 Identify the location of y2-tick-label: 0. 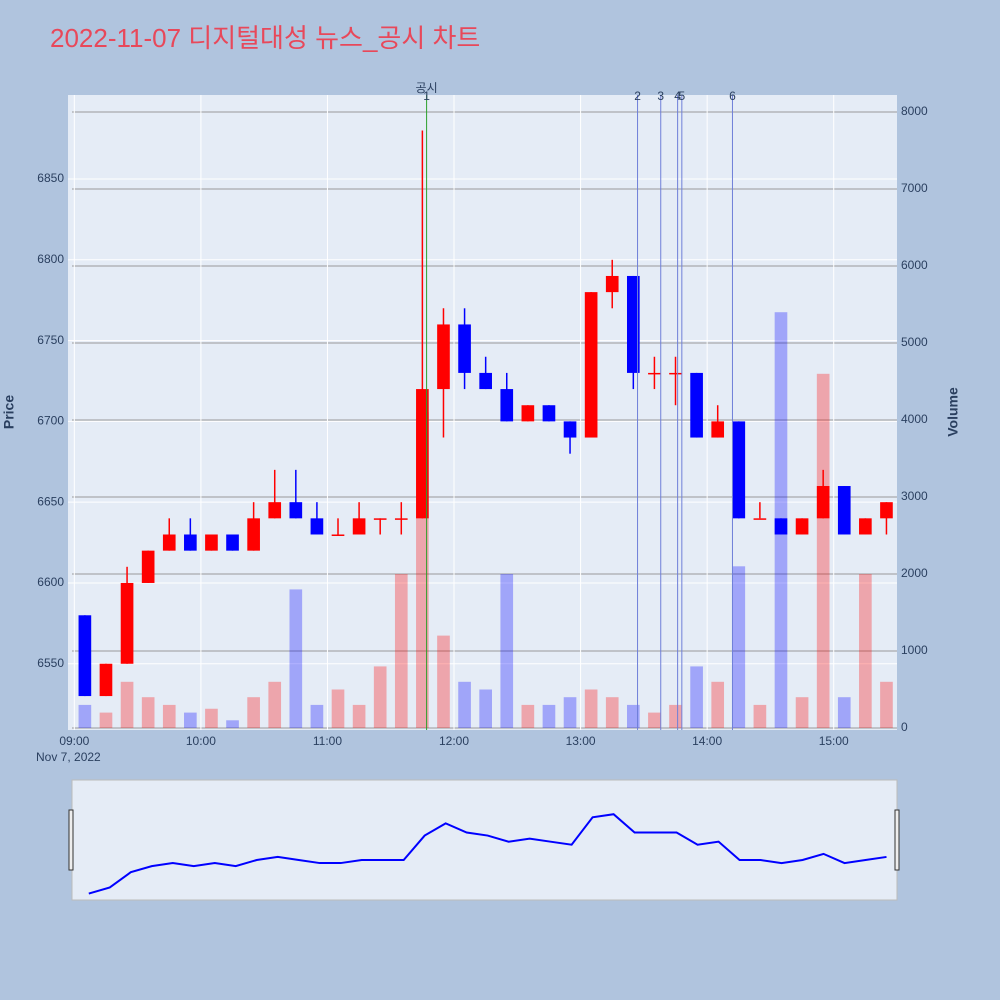
(904, 727).